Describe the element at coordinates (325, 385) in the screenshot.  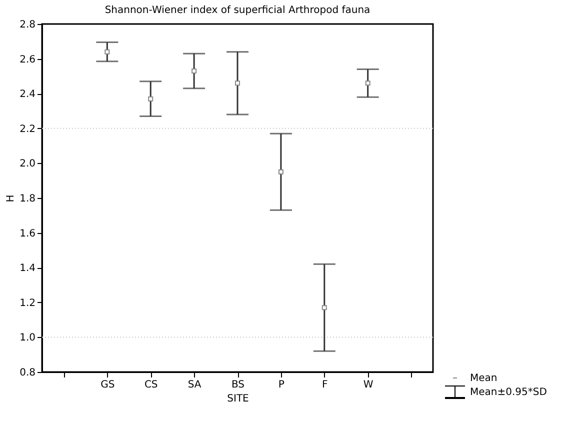
I see `x-tick-label: F` at that location.